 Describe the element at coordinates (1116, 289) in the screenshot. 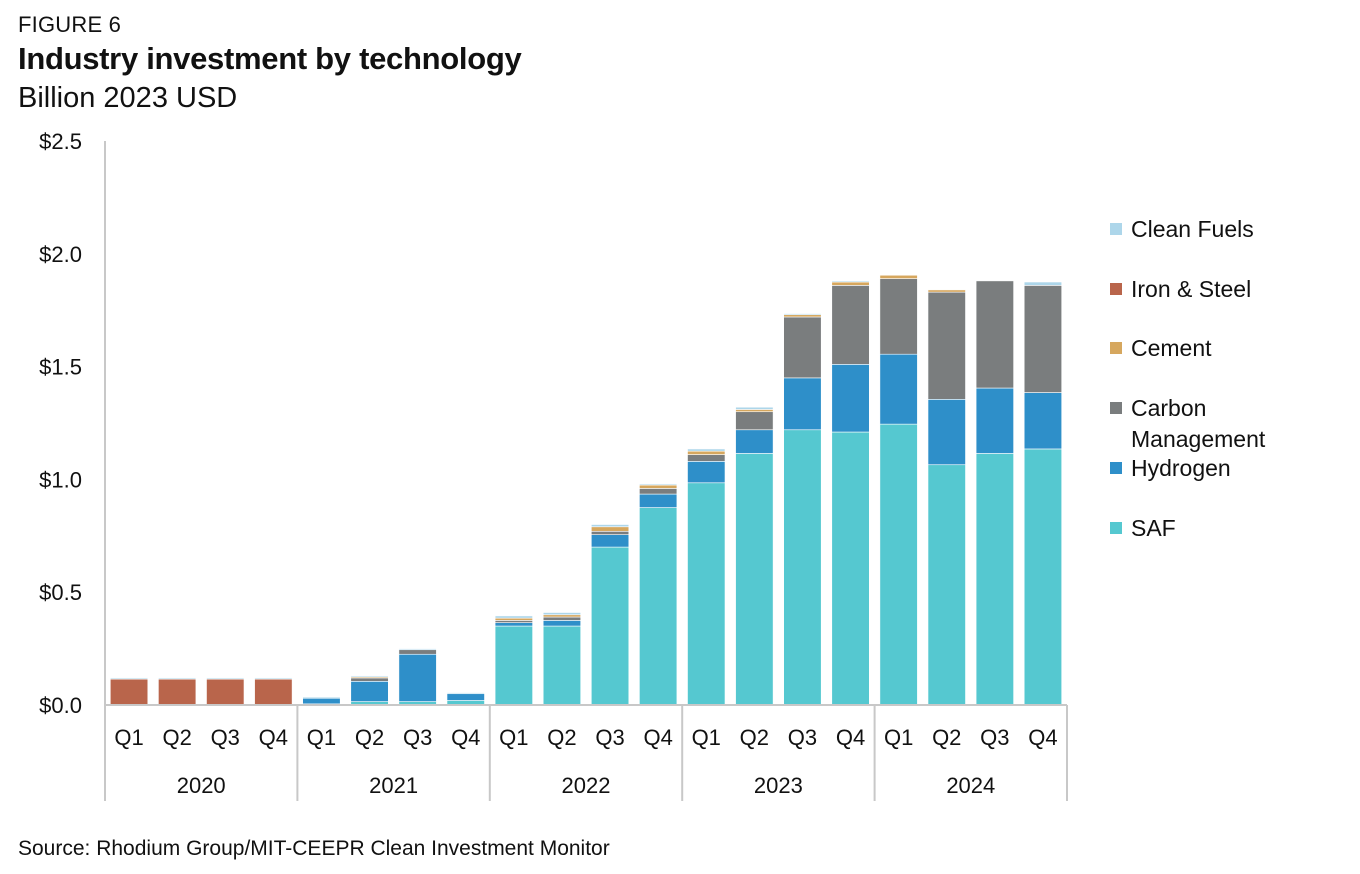

I see `legend-swatch-iron-steel` at that location.